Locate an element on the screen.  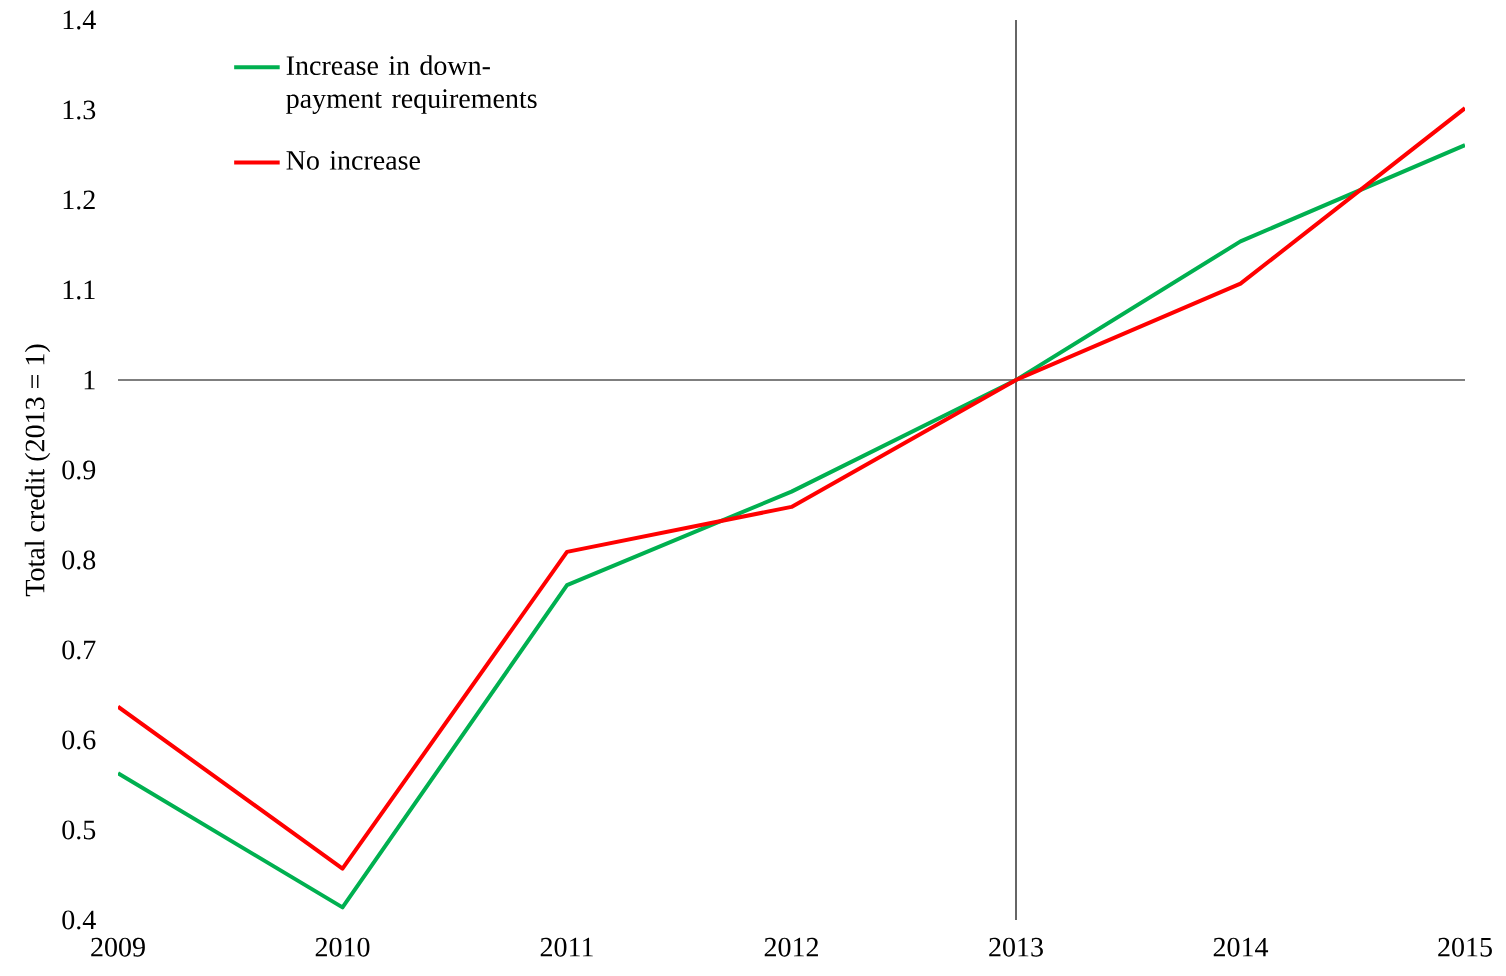
y-tick-label: 0.6 is located at coordinates (79, 740).